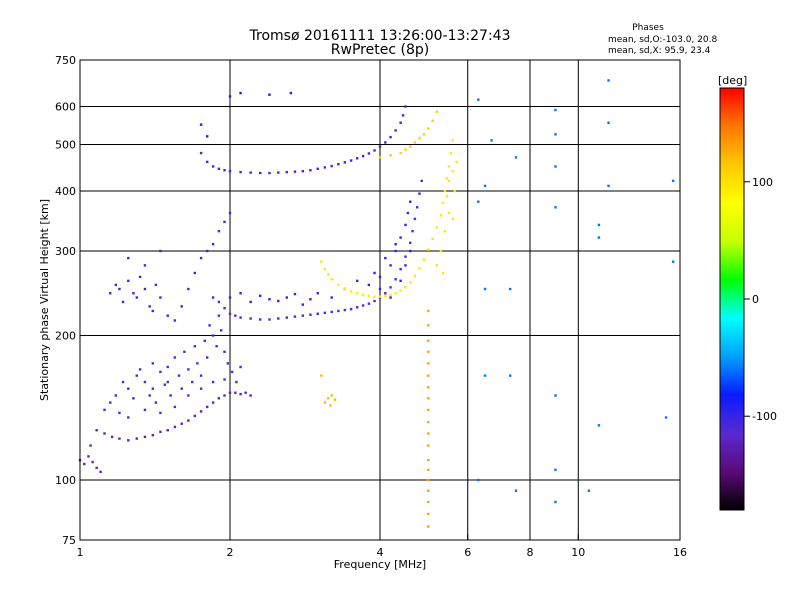 This screenshot has width=800, height=600. I want to click on phase-box-line-x: mean, sd,X: 95.9, 23.4, so click(659, 51).